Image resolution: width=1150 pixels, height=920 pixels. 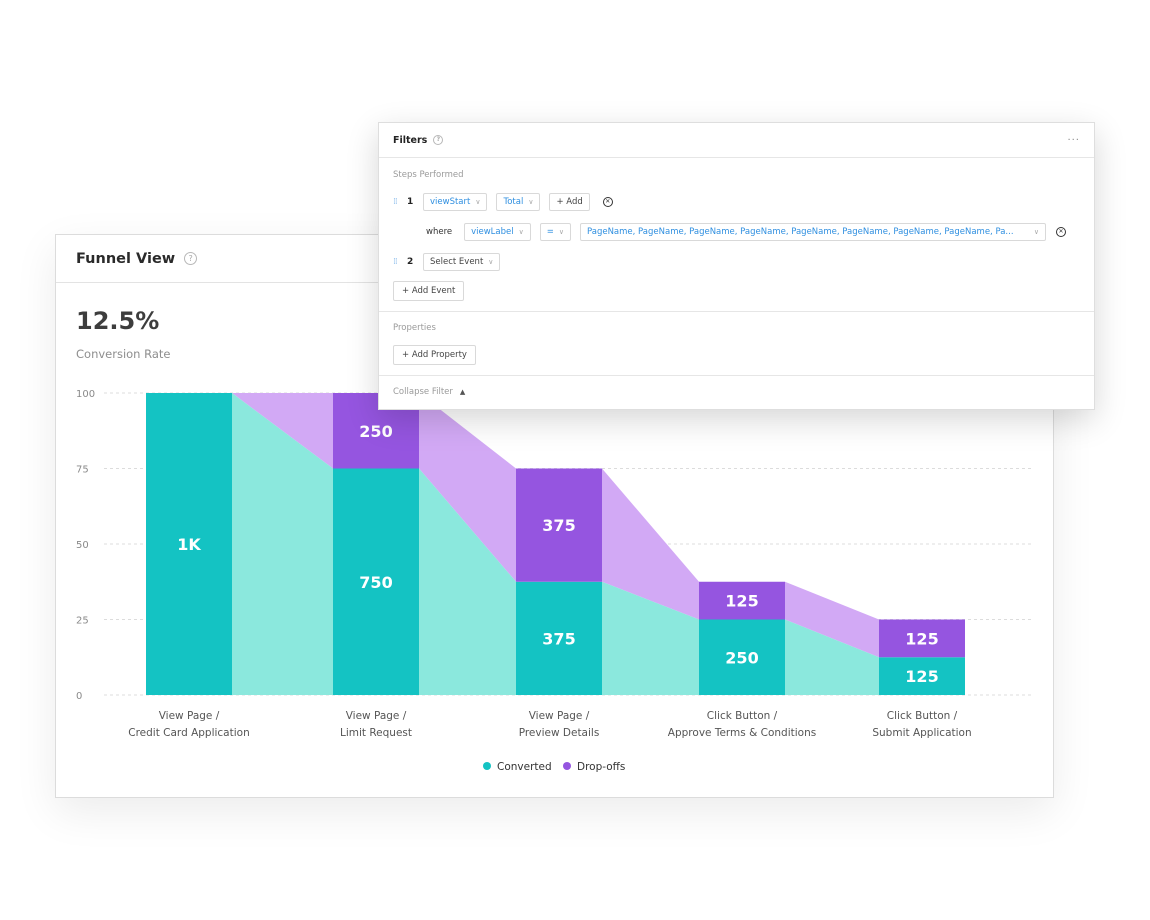 What do you see at coordinates (1073, 140) in the screenshot?
I see `more-menu-icon: ···` at bounding box center [1073, 140].